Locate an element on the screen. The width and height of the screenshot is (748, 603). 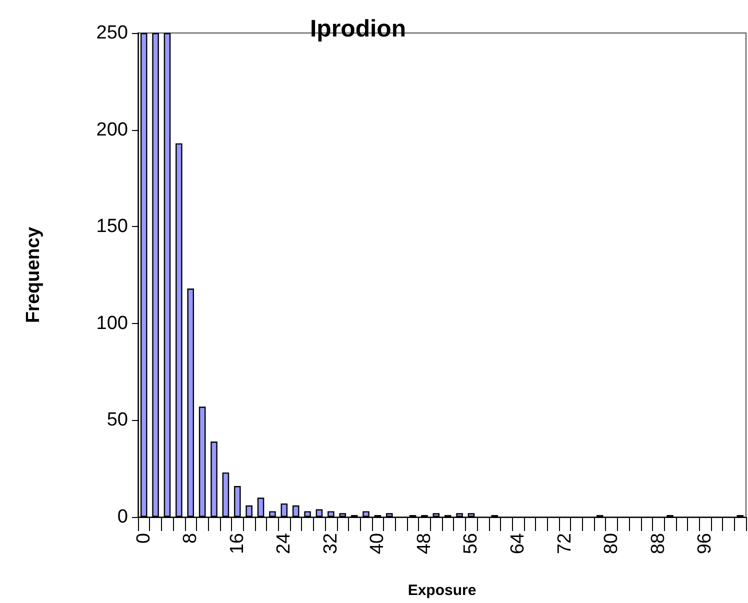
y-tick-label: 200 is located at coordinates (112, 129).